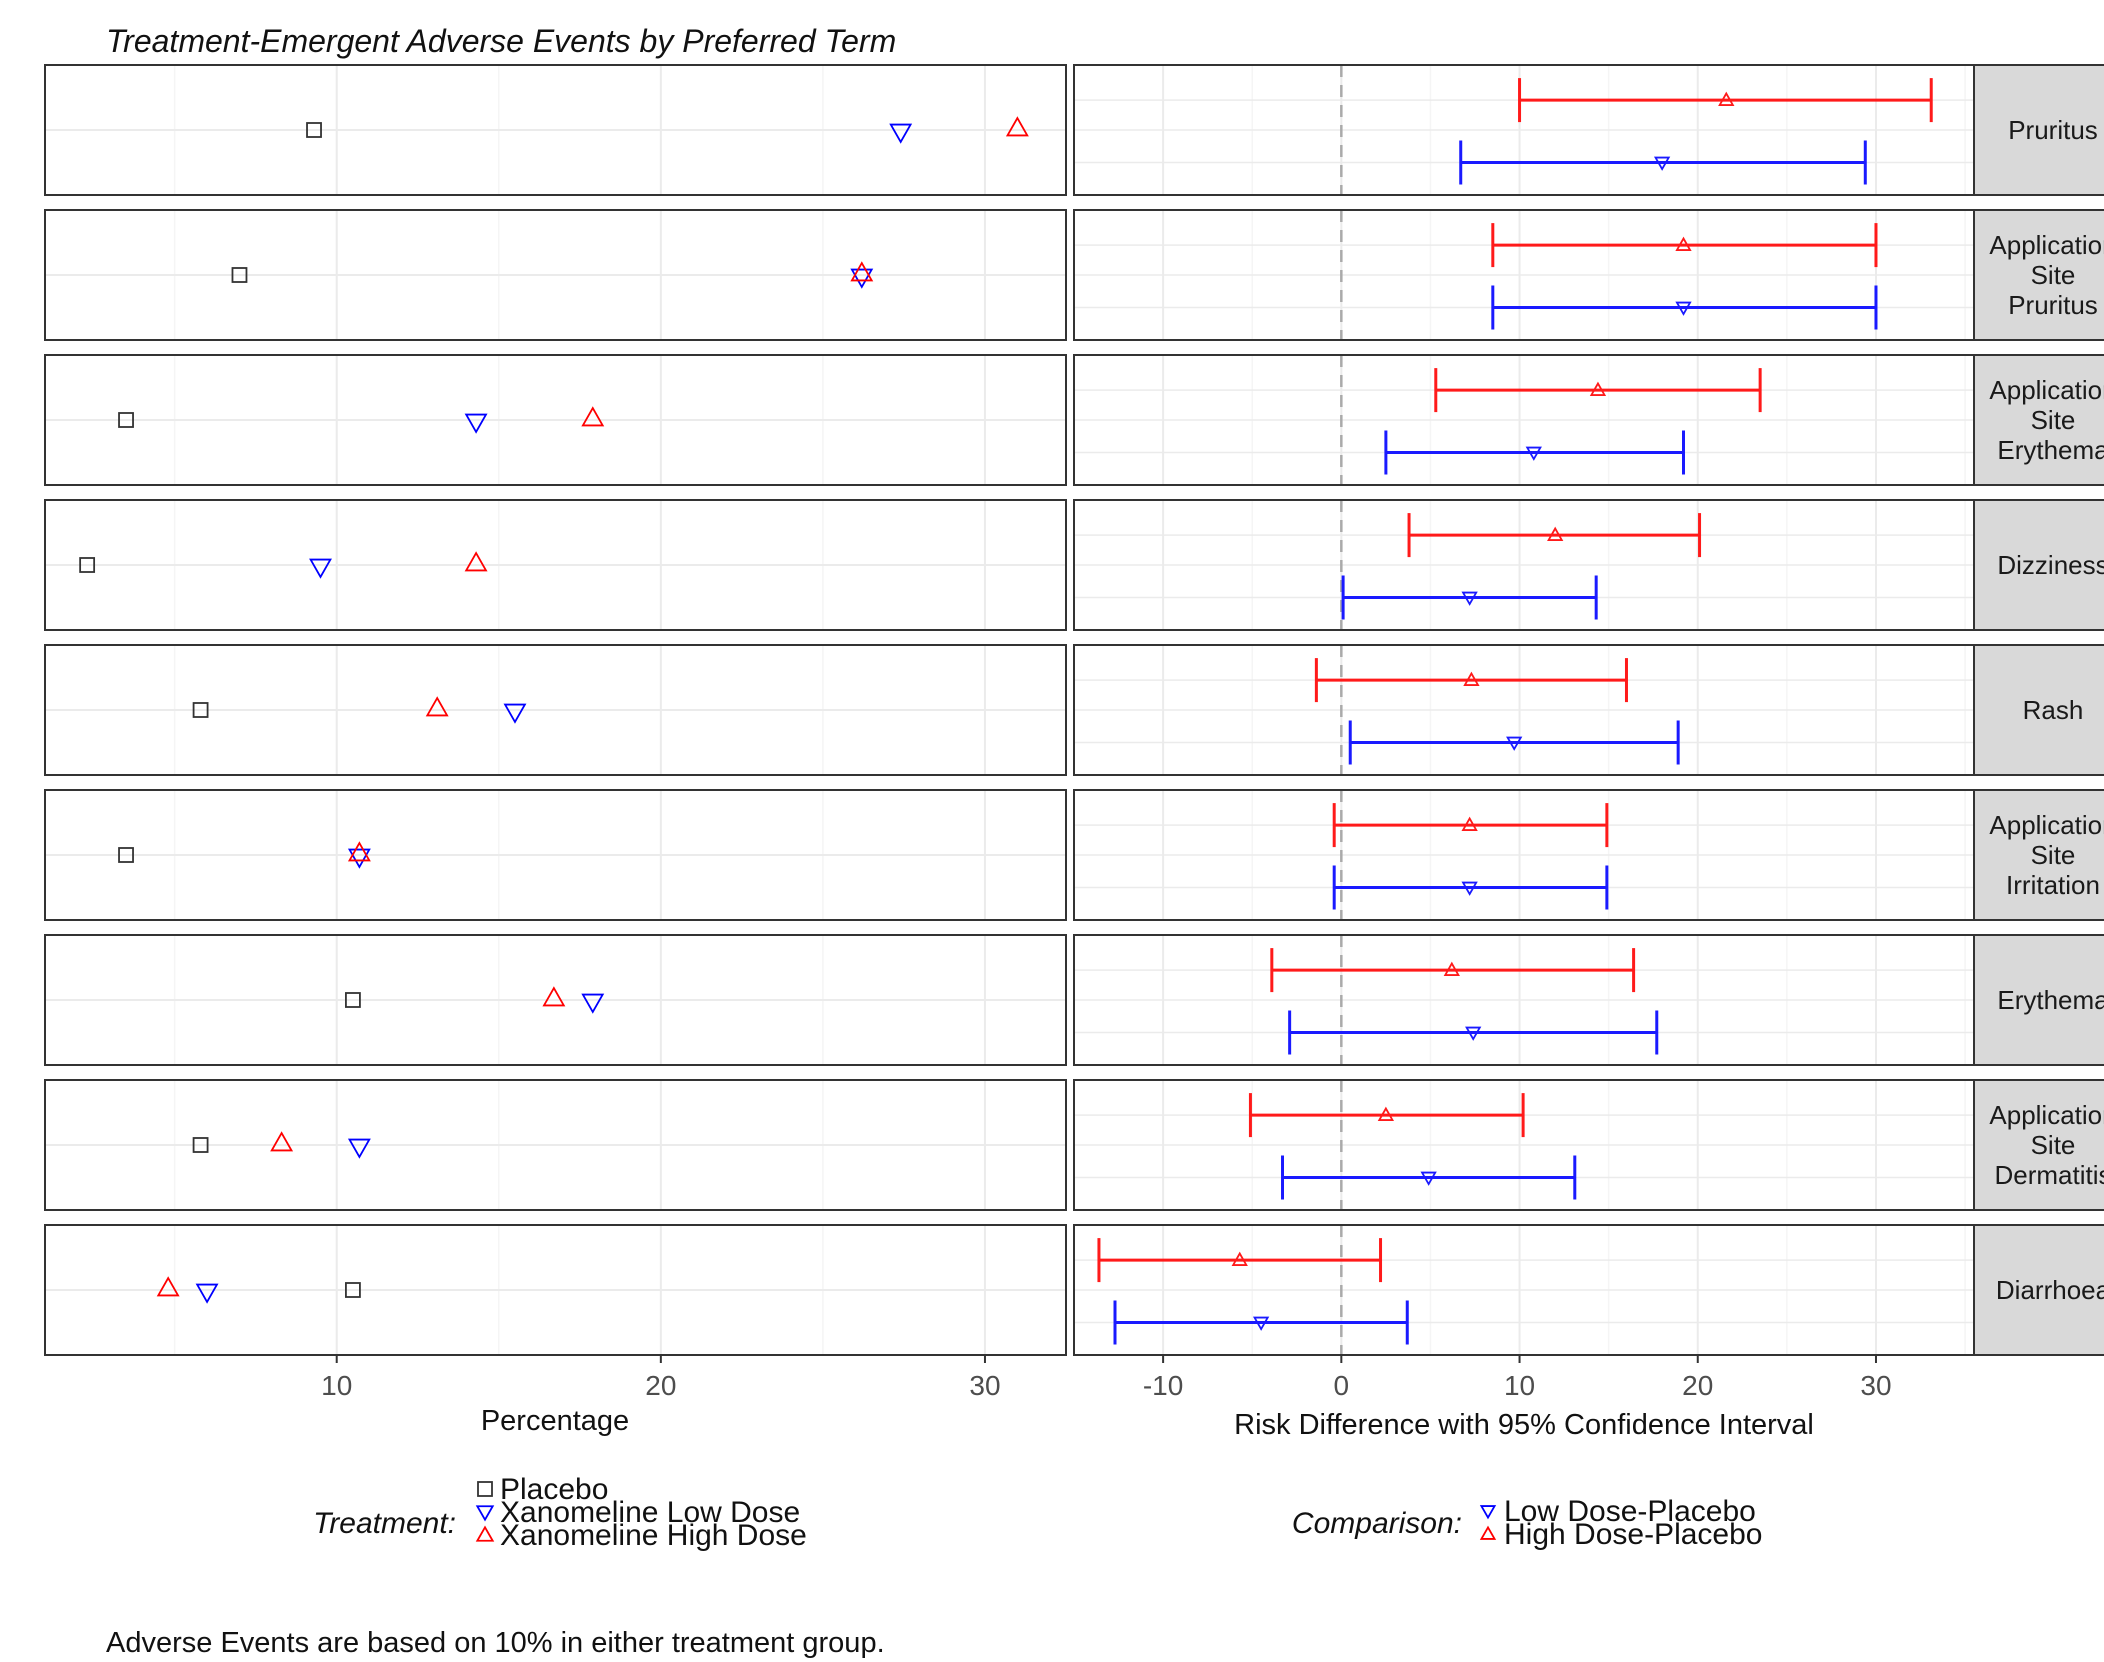 This screenshot has width=2104, height=1662. Describe the element at coordinates (2053, 710) in the screenshot. I see `strip-label-text: Rash` at that location.